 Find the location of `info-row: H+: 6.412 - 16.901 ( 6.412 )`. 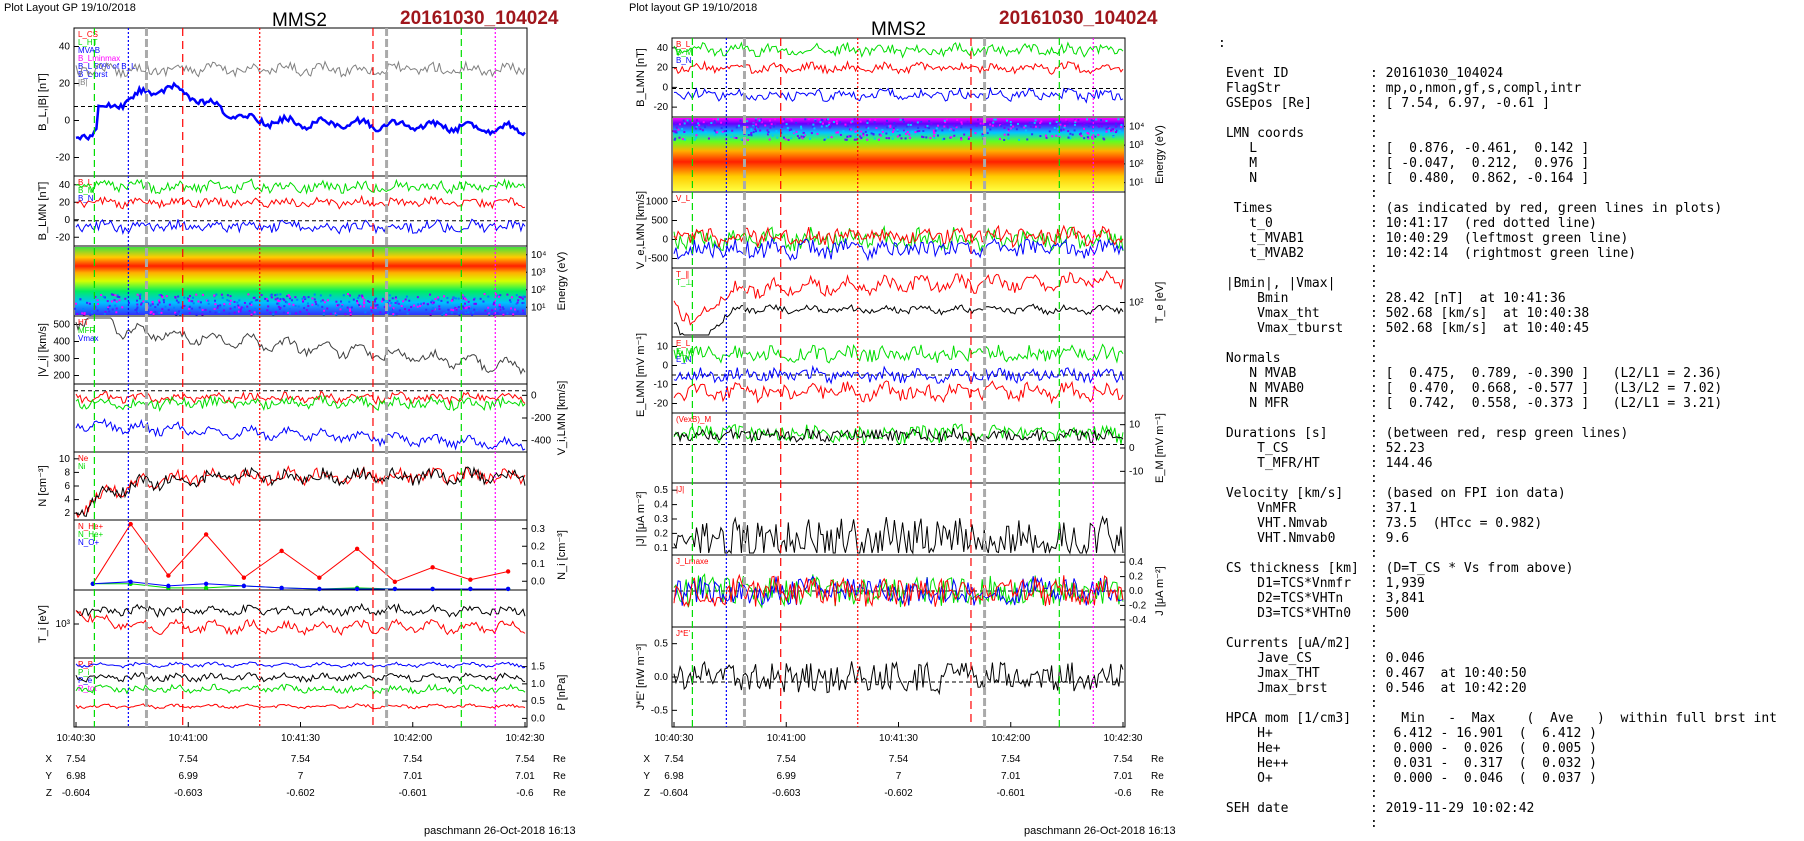

info-row: H+: 6.412 - 16.901 ( 6.412 ) is located at coordinates (1508, 733).